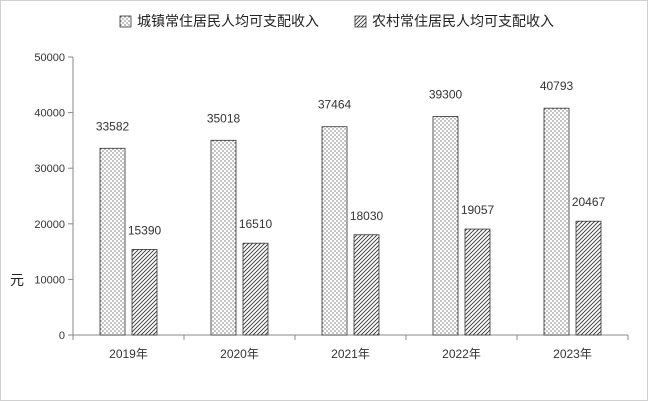 The height and width of the screenshot is (401, 648). What do you see at coordinates (49, 58) in the screenshot?
I see `y-tick-label: 50000` at bounding box center [49, 58].